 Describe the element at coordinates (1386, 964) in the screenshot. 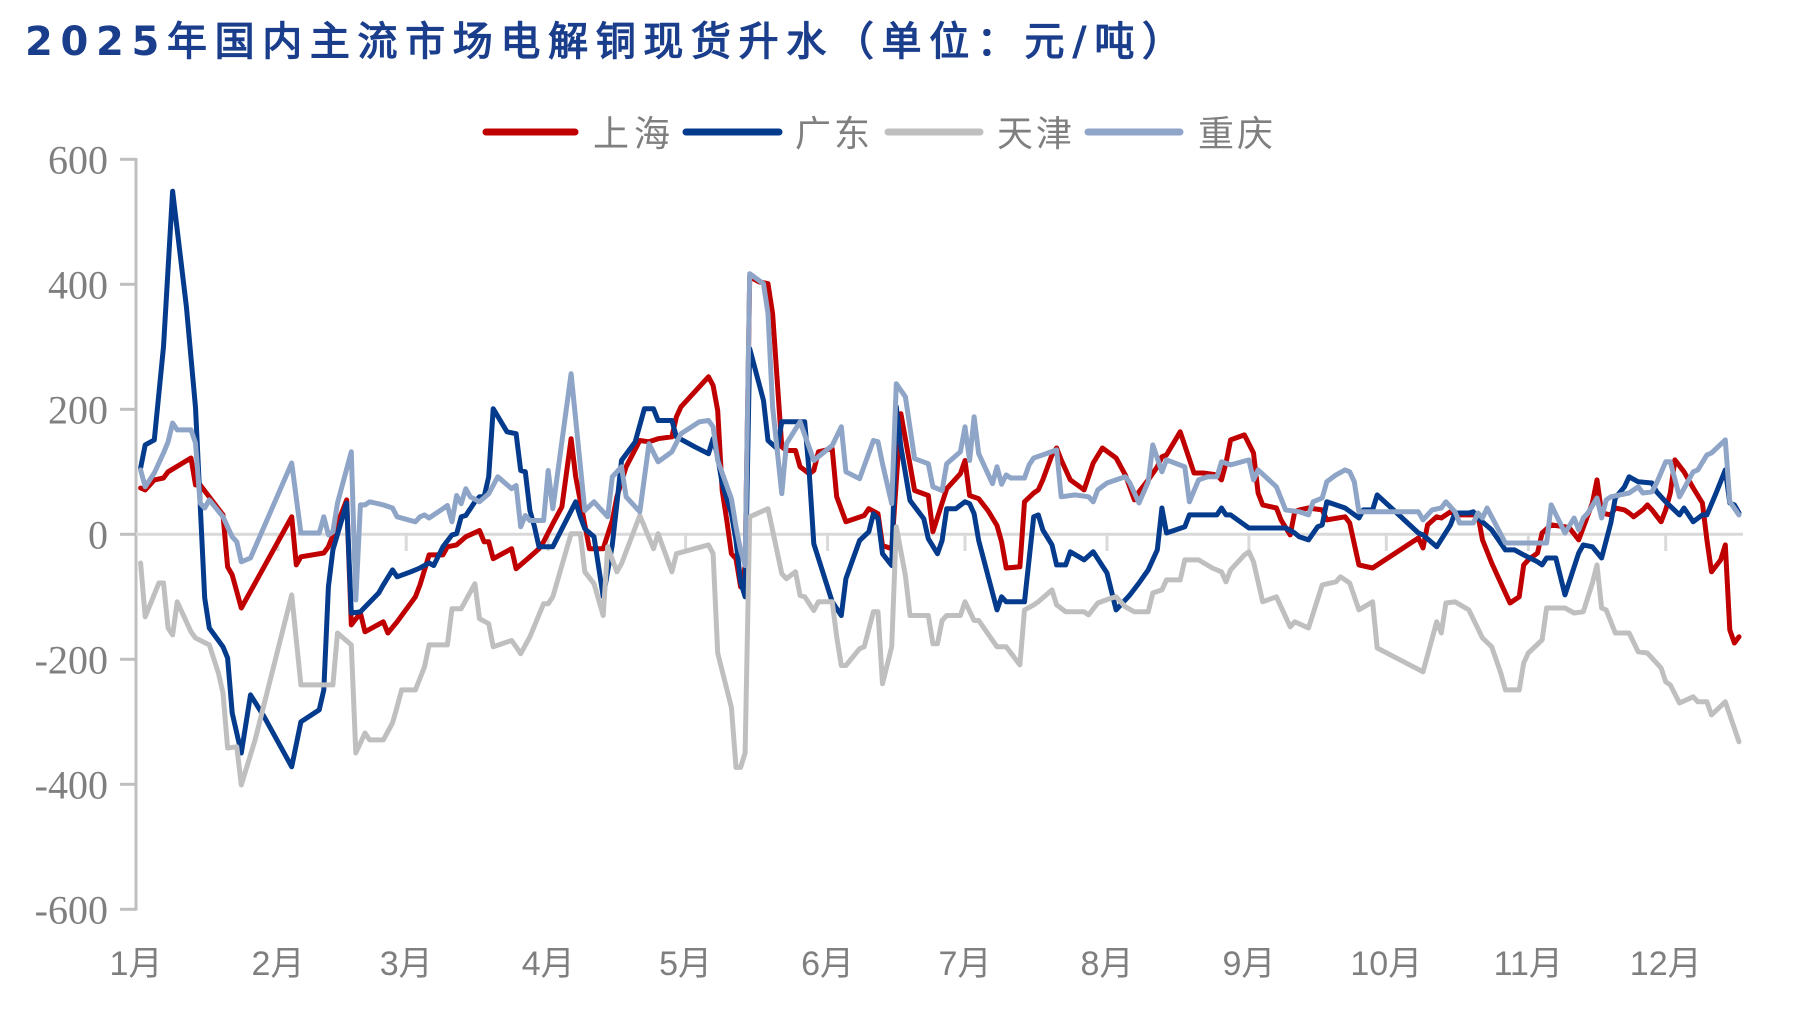

I see `x-tick-label: 10月` at that location.